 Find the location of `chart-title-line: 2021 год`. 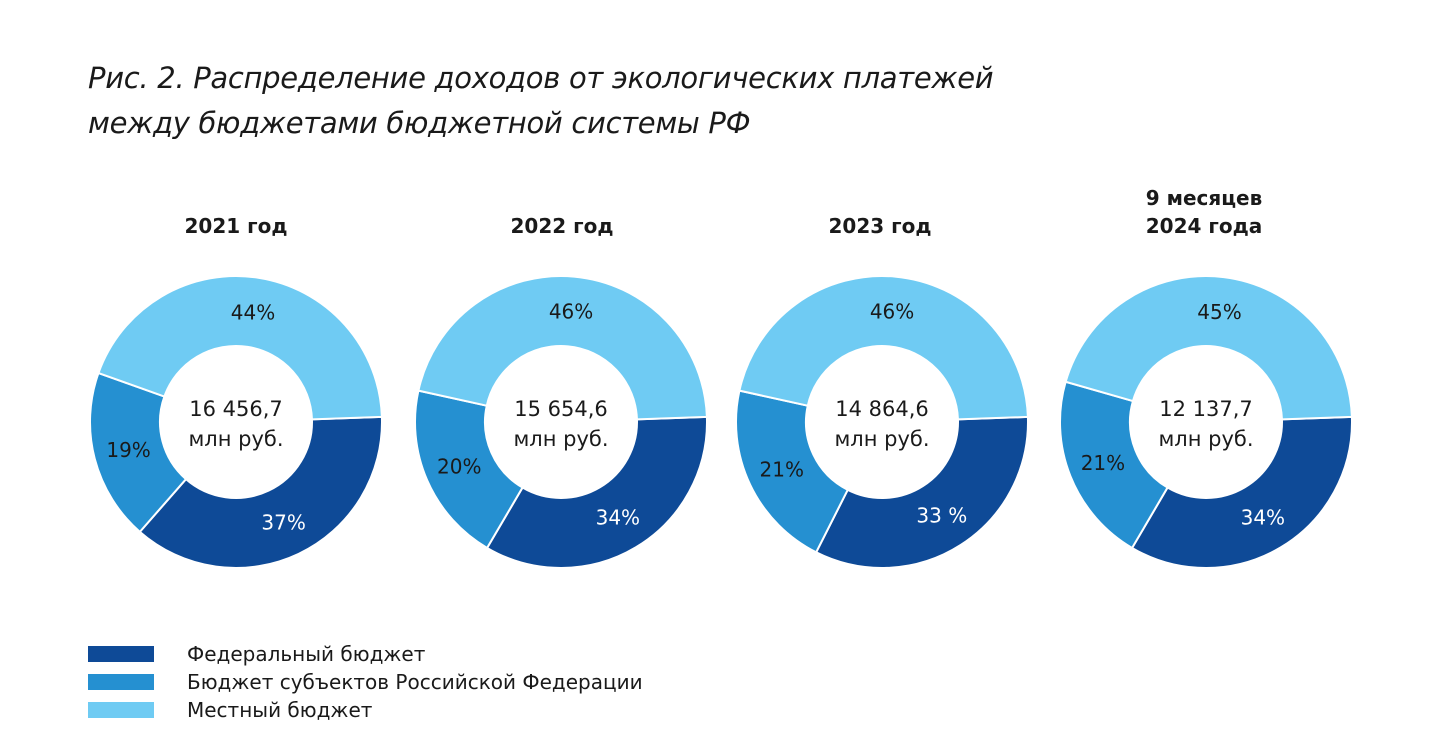

chart-title-line: 2021 год is located at coordinates (236, 226).